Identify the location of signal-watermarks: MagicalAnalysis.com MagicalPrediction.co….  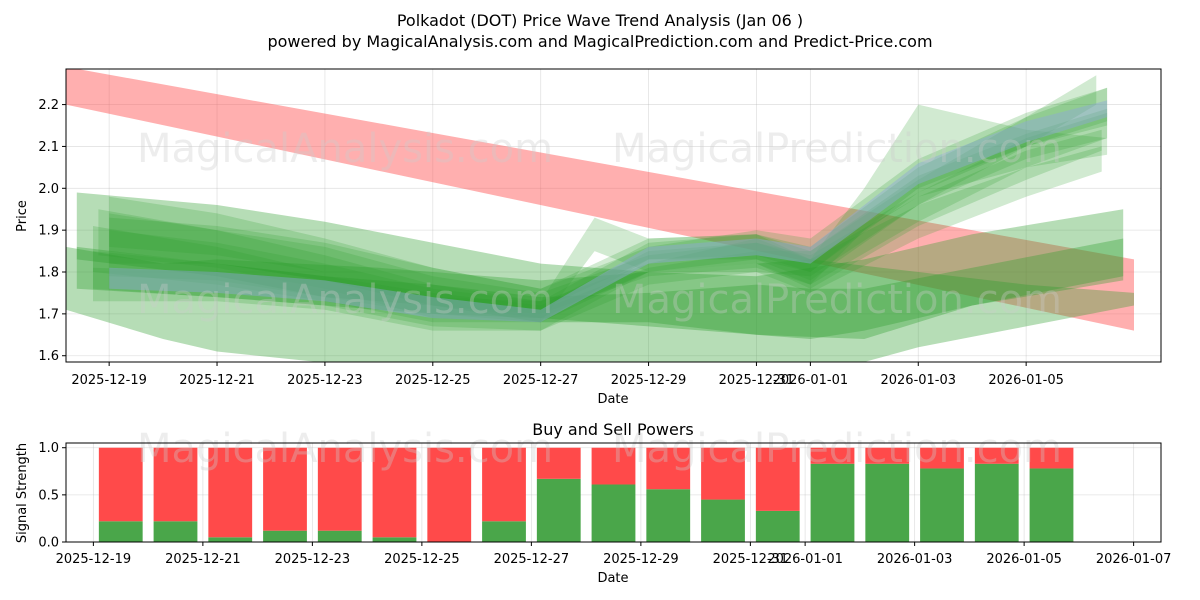
(599, 449).